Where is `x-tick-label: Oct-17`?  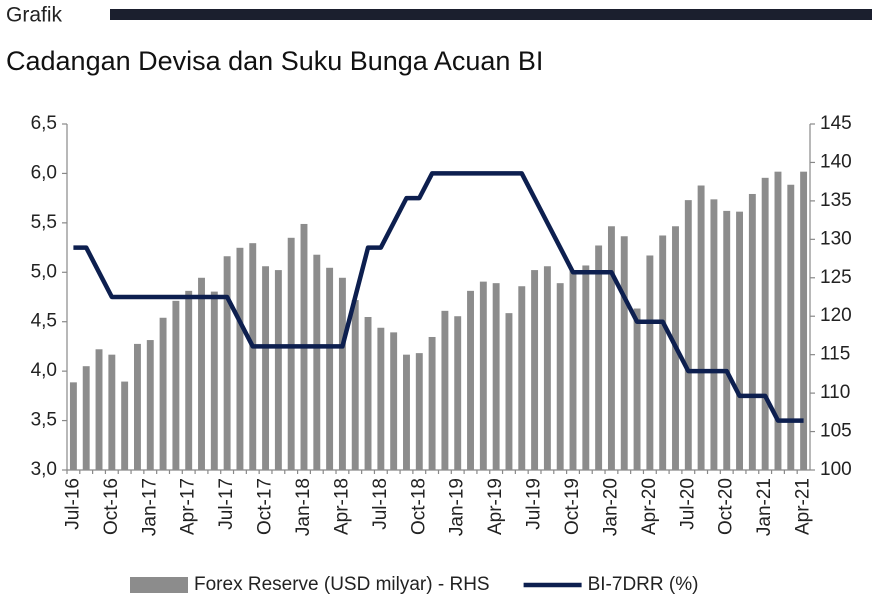
x-tick-label: Oct-17 is located at coordinates (265, 506).